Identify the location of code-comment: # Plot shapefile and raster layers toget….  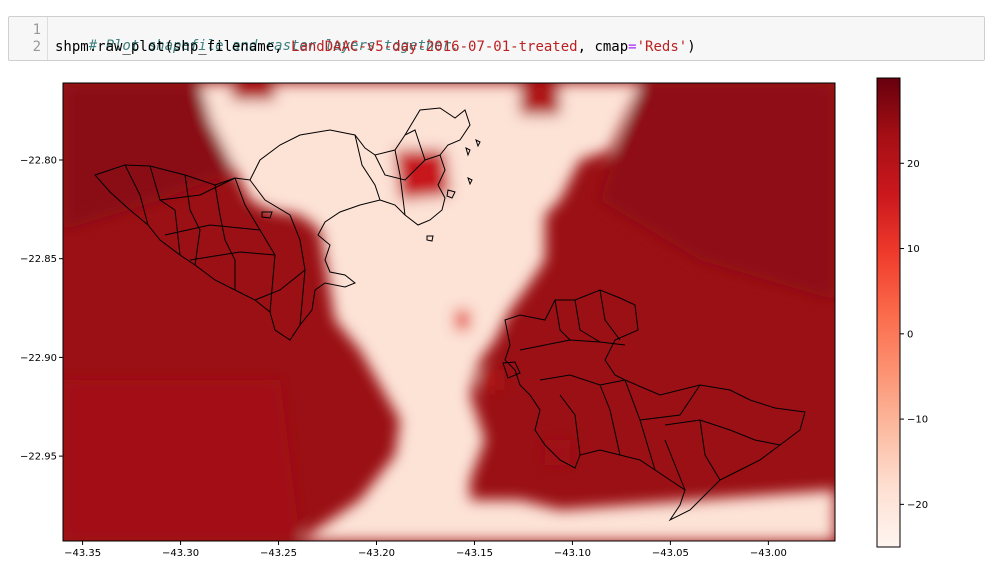
(274, 46).